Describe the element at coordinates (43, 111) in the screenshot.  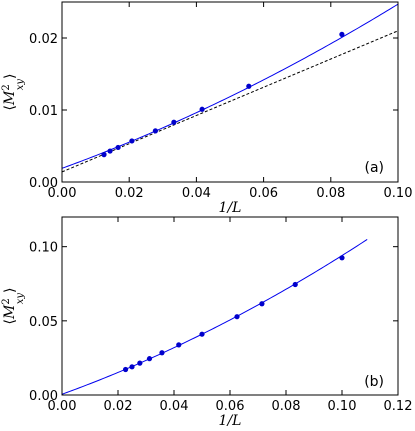
I see `y-tick-label: 0.01` at that location.